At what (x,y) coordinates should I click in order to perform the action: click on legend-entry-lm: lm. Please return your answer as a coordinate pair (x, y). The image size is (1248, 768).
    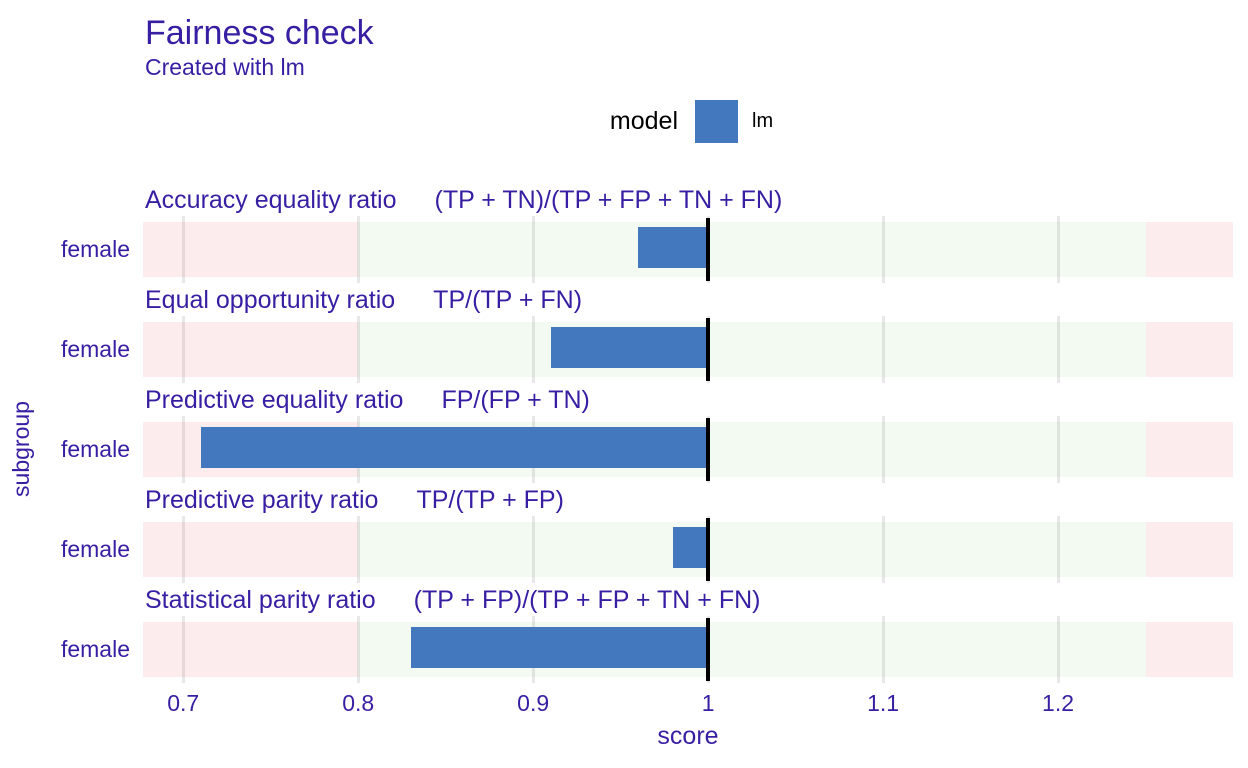
    Looking at the image, I should click on (763, 121).